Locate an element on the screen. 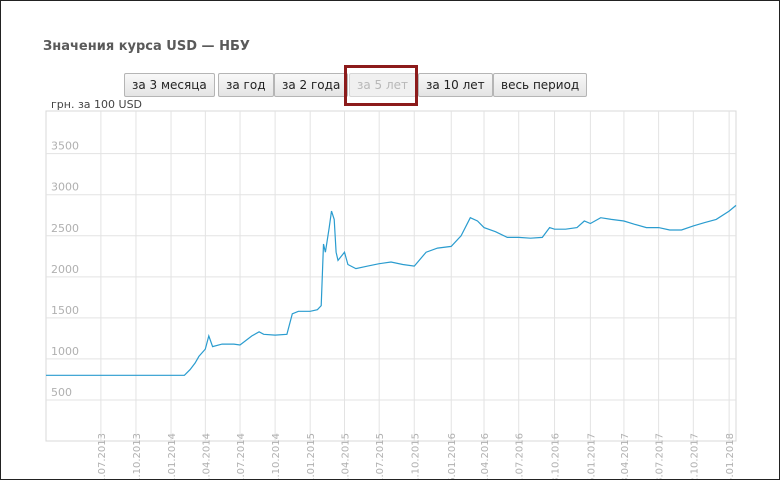 Image resolution: width=780 pixels, height=480 pixels. x-tick-label: 01.04.2016 is located at coordinates (485, 456).